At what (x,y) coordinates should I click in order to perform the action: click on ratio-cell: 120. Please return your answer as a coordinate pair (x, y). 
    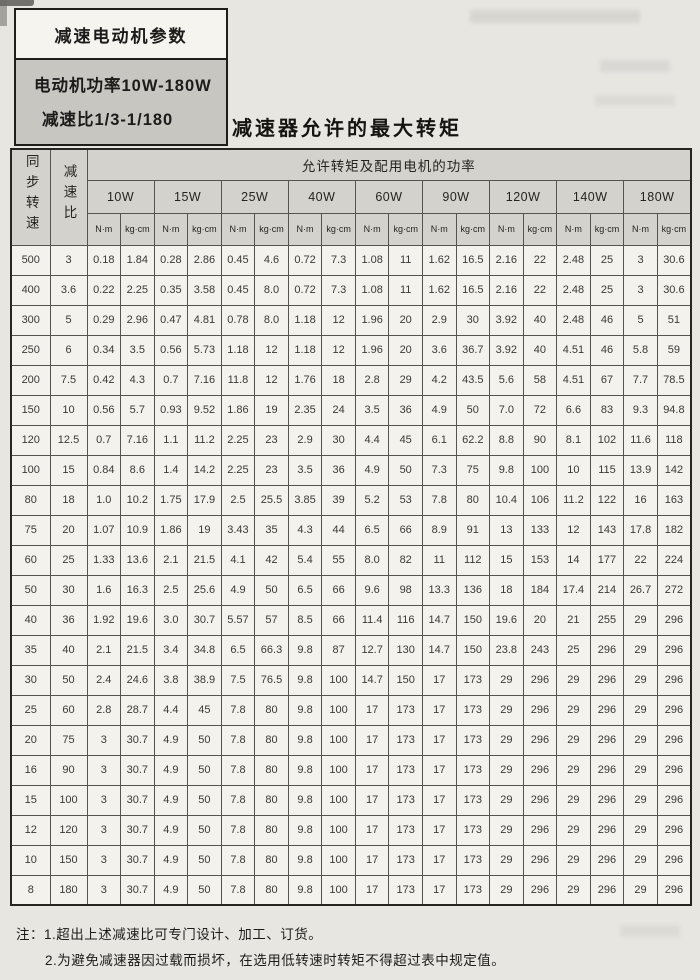
    Looking at the image, I should click on (68, 830).